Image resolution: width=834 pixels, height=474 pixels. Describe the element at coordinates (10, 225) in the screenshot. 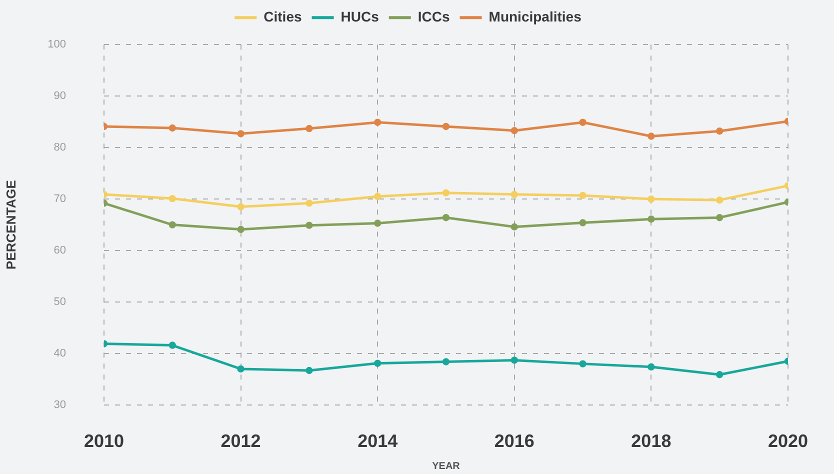

I see `y-axis-title: PERCENTAGE` at that location.